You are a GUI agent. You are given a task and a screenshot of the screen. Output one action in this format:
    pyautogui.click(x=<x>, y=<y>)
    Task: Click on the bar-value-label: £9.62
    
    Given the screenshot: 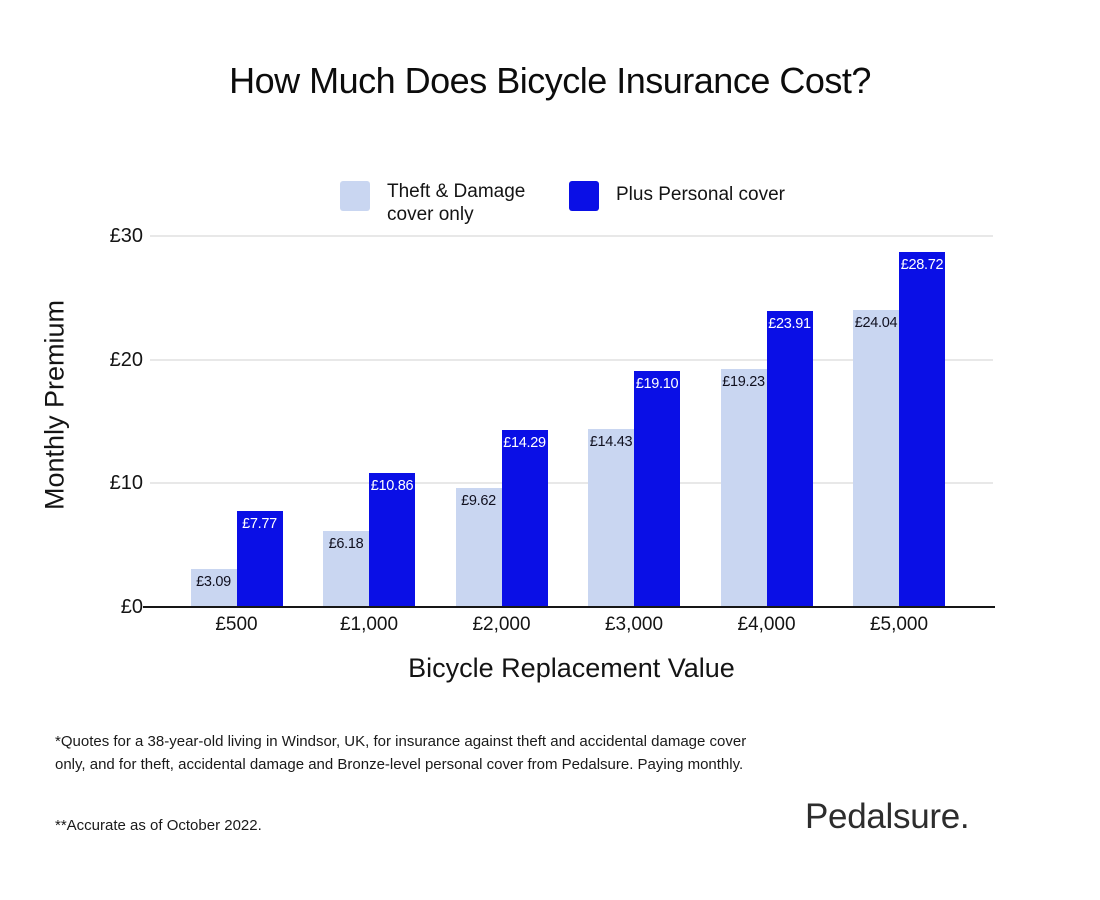 What is the action you would take?
    pyautogui.click(x=478, y=501)
    